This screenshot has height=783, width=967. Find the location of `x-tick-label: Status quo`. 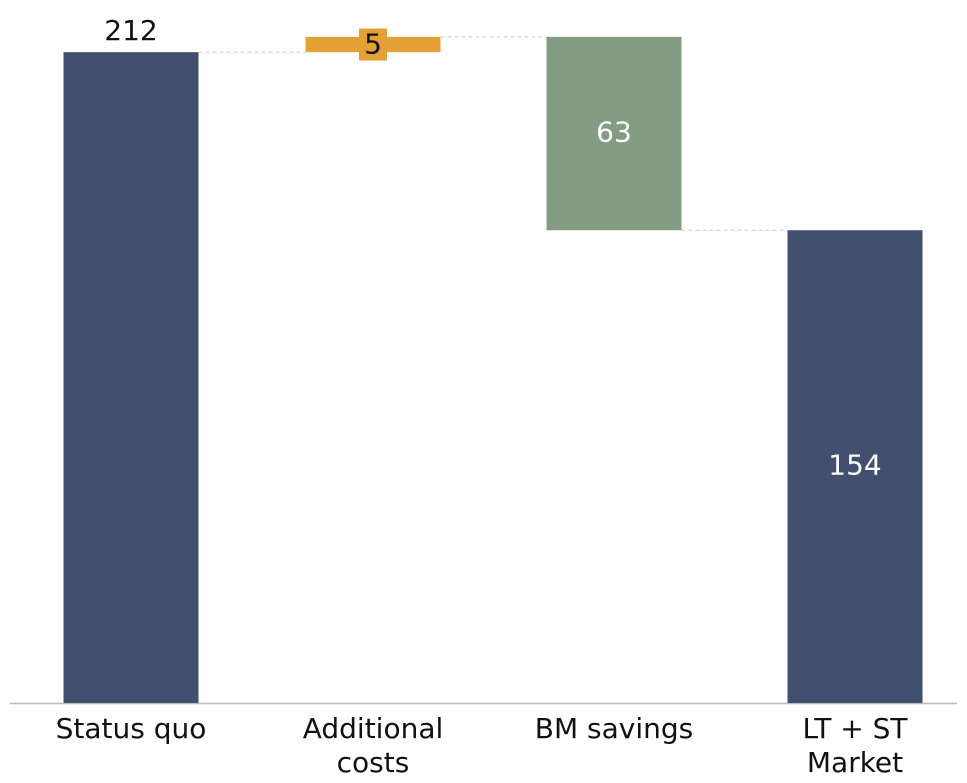

x-tick-label: Status quo is located at coordinates (131, 728).